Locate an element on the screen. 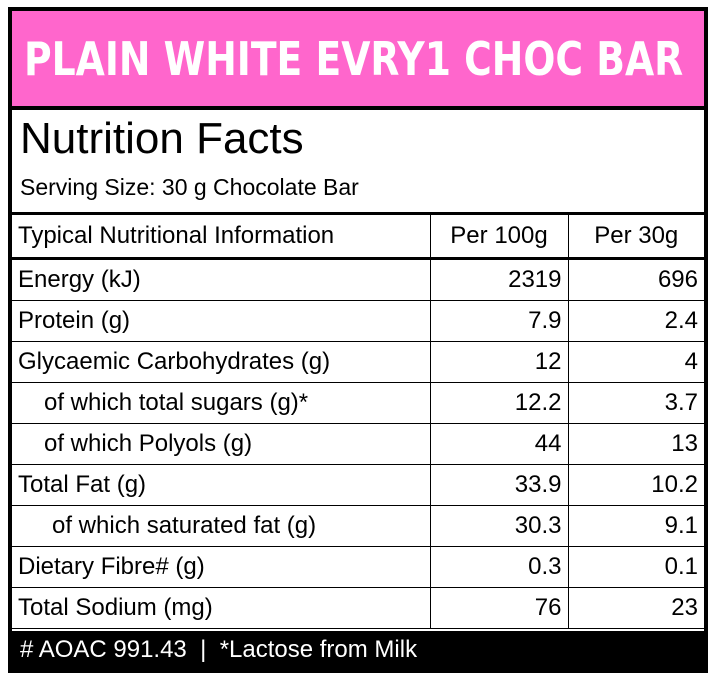 The width and height of the screenshot is (714, 678). header-per30: Per 30g is located at coordinates (635, 237).